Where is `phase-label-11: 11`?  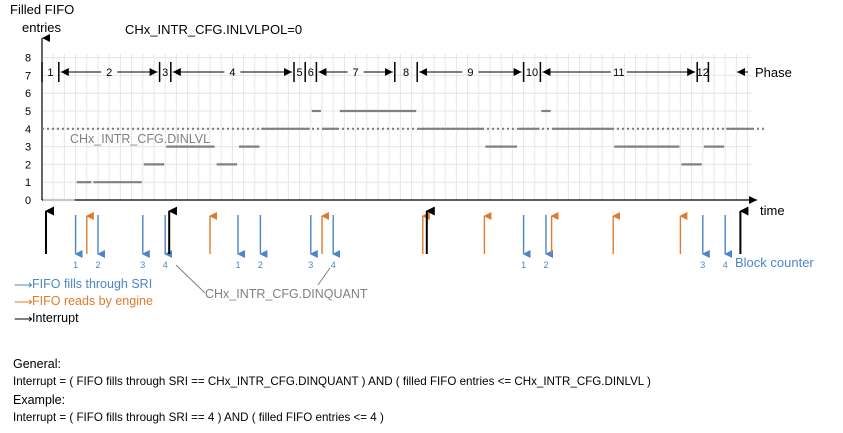 phase-label-11: 11 is located at coordinates (618, 73).